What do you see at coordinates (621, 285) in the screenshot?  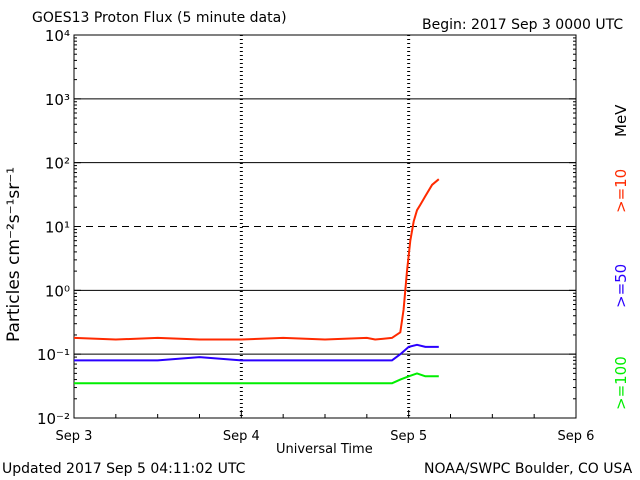 I see `legend-item-50mev: >=50` at bounding box center [621, 285].